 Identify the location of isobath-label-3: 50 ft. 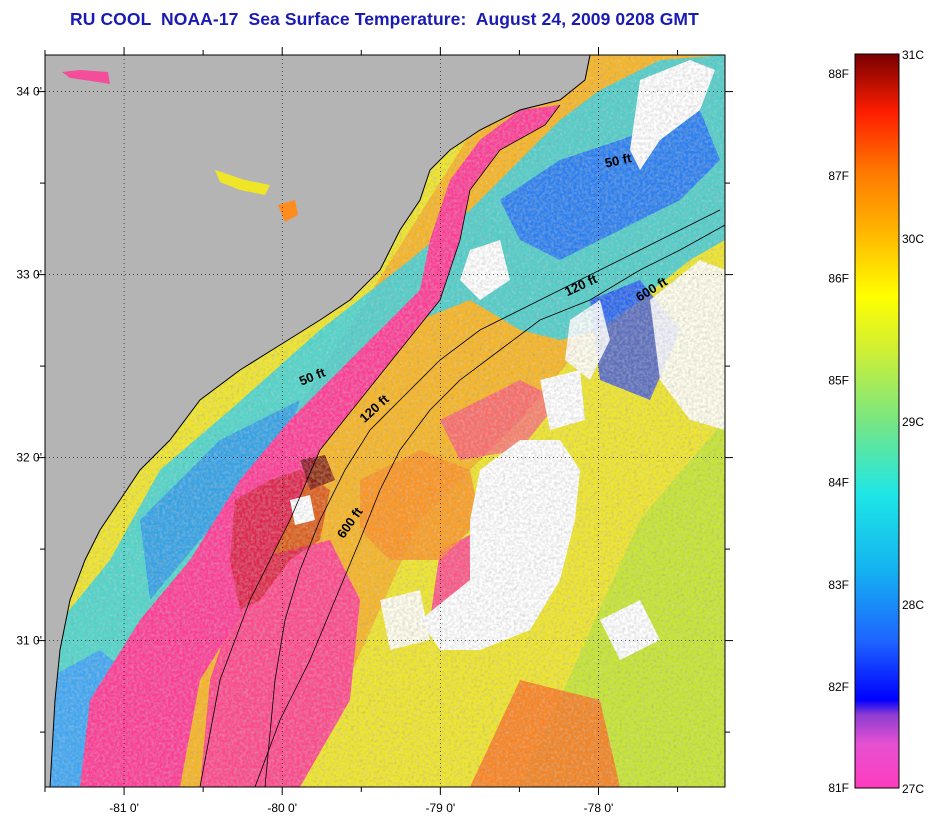
(618, 160).